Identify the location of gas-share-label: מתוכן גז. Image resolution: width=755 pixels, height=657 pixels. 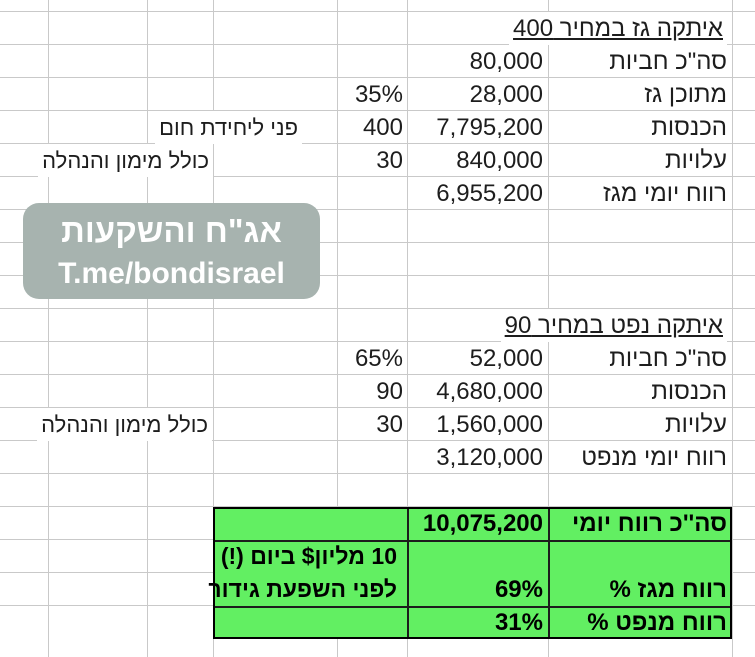
(685, 94).